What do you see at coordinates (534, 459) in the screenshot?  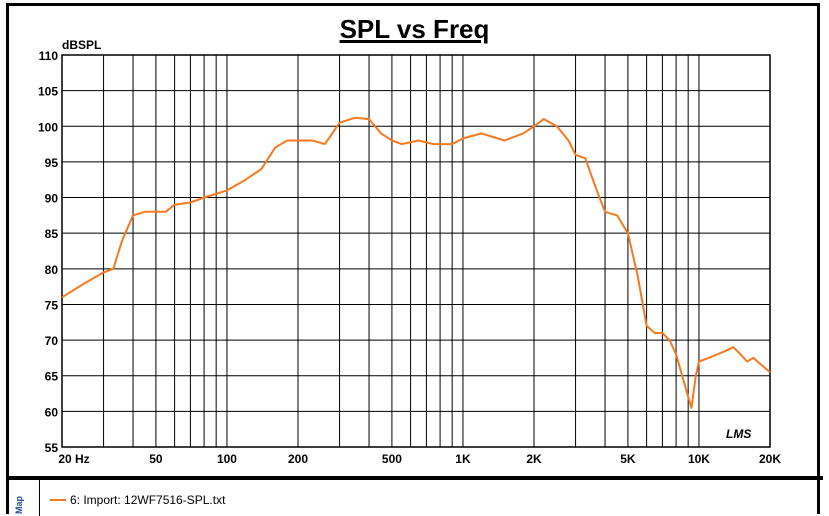 I see `x-tick-label: 2K` at bounding box center [534, 459].